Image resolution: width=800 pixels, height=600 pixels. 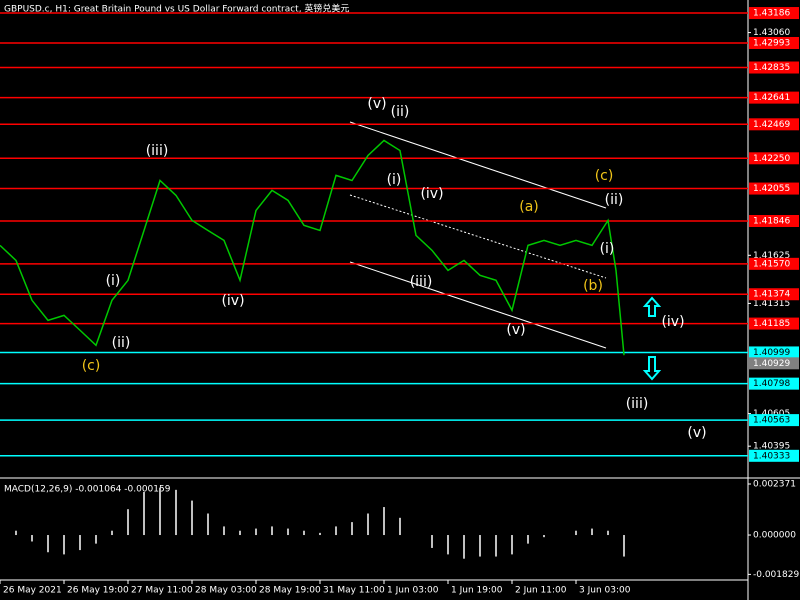 I want to click on level-label: 1.40563, so click(x=771, y=421).